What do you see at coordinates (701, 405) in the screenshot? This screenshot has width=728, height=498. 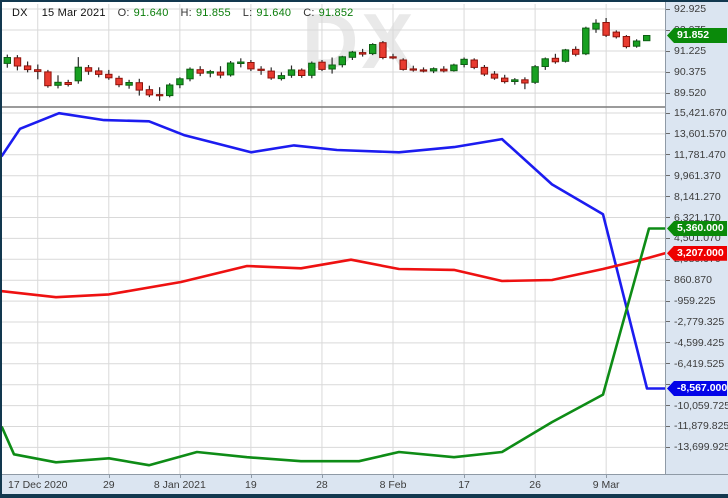 I see `axis-label-text: -10,059.725` at bounding box center [701, 405].